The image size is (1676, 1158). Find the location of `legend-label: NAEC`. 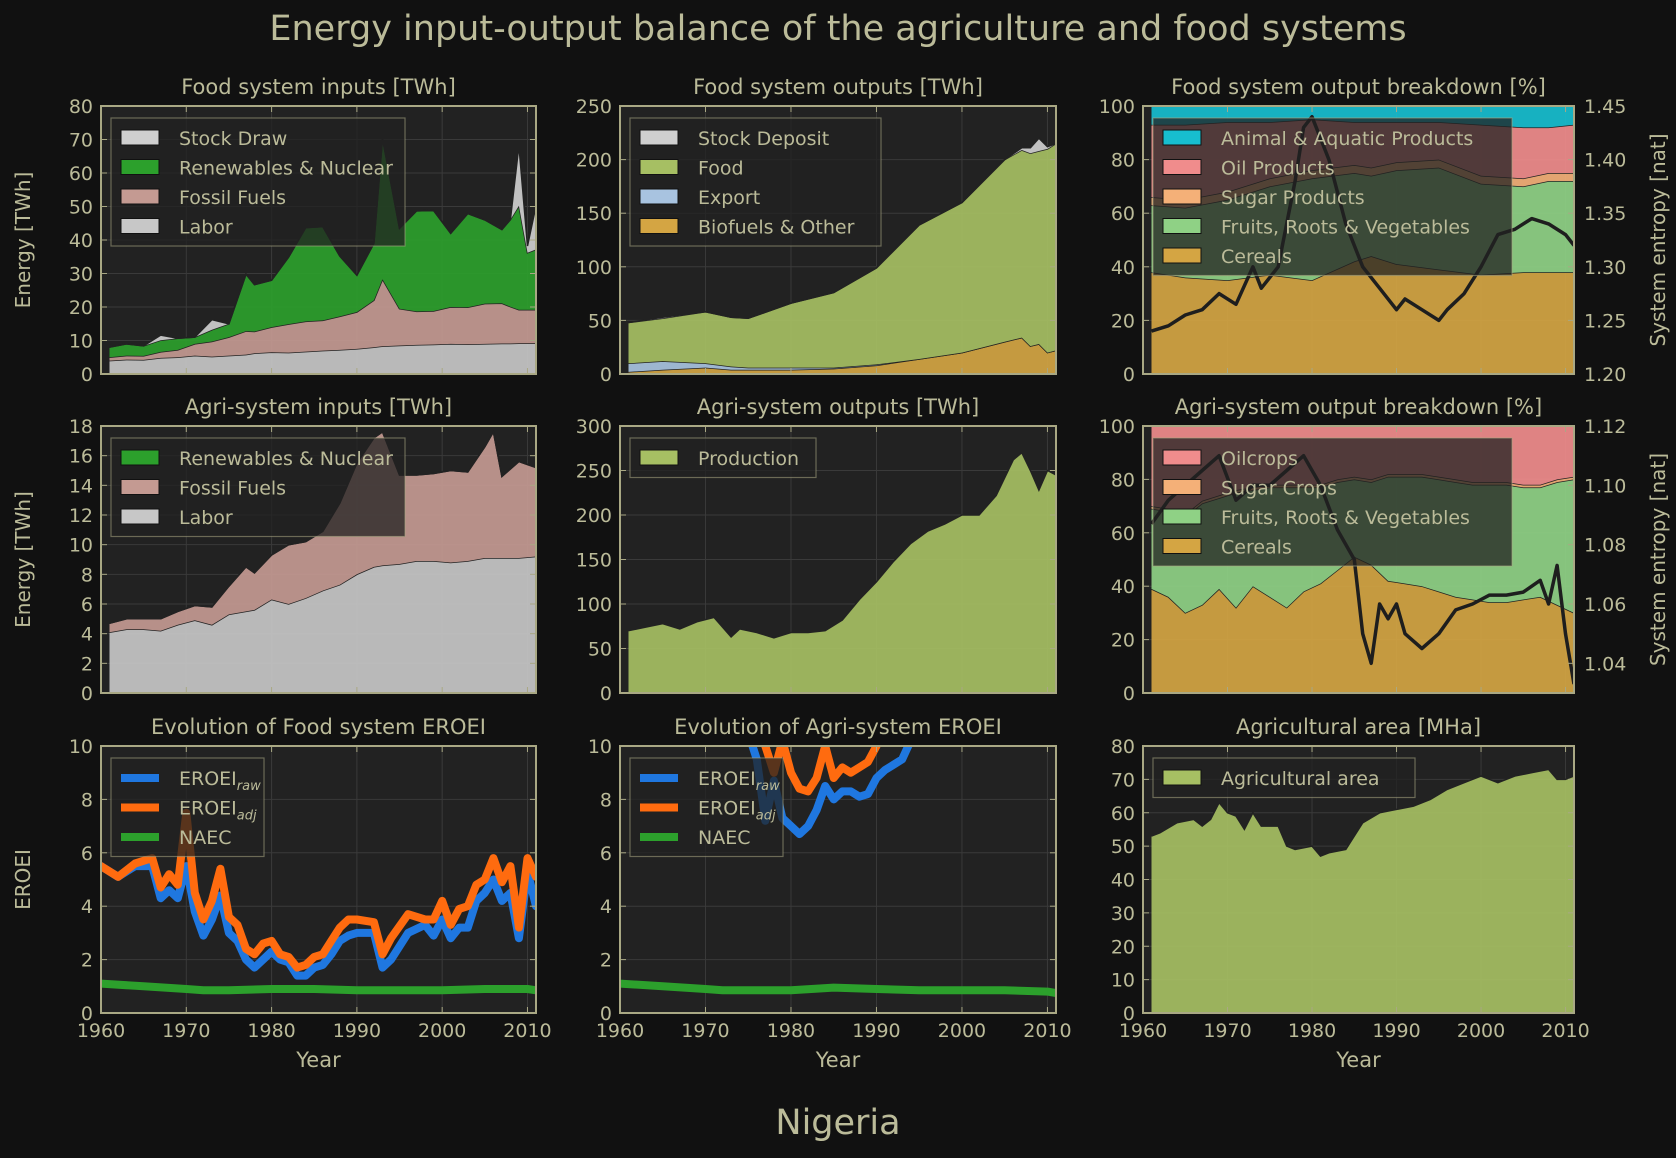

legend-label: NAEC is located at coordinates (205, 838).